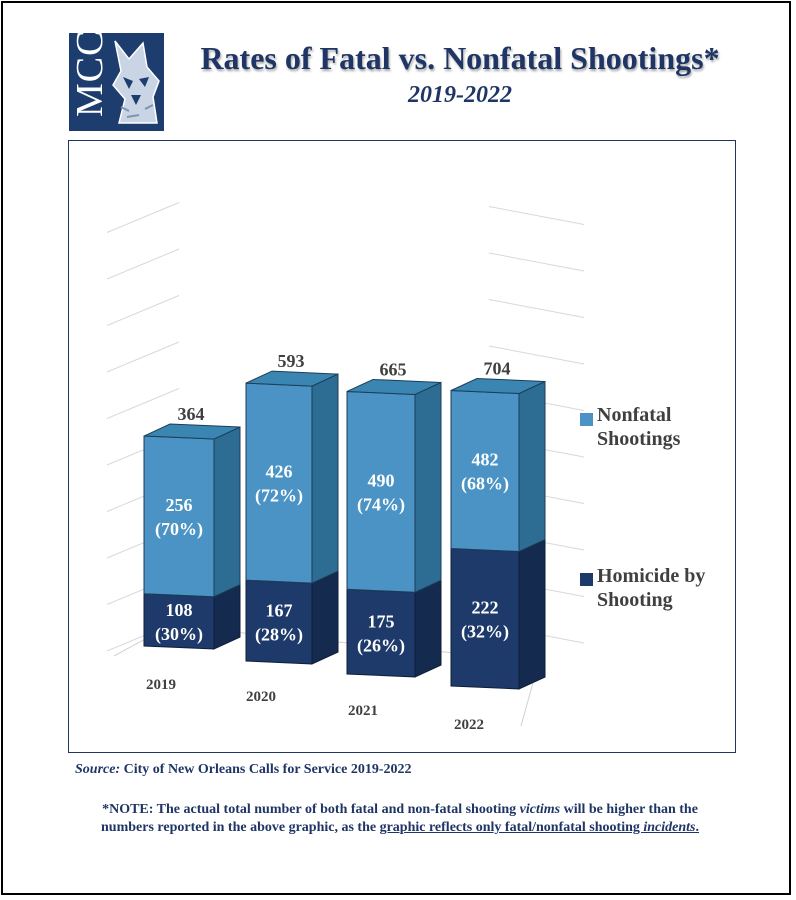 The height and width of the screenshot is (900, 796). I want to click on bar-homicide-side-2021, so click(428, 628).